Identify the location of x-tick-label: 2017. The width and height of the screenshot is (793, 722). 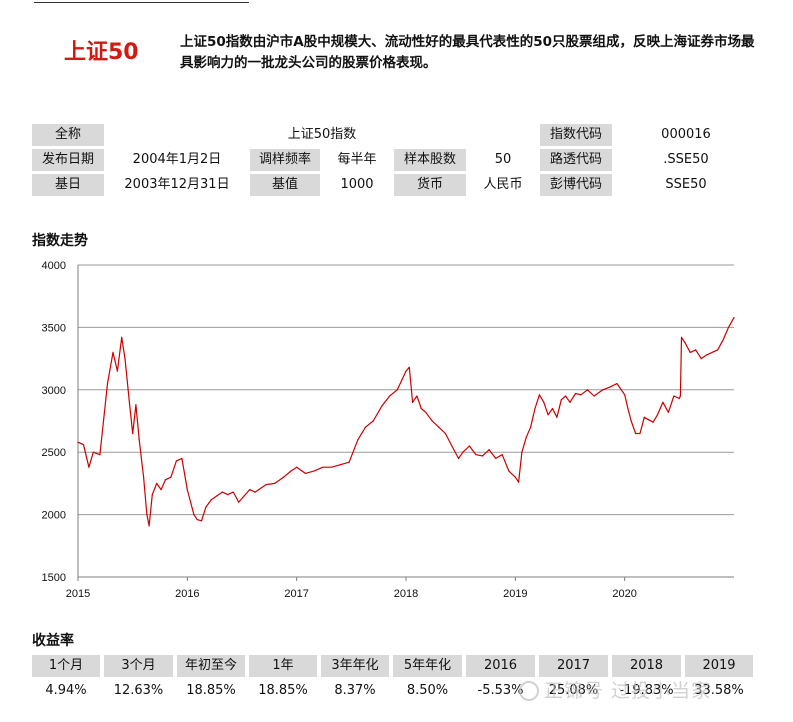
(296, 594).